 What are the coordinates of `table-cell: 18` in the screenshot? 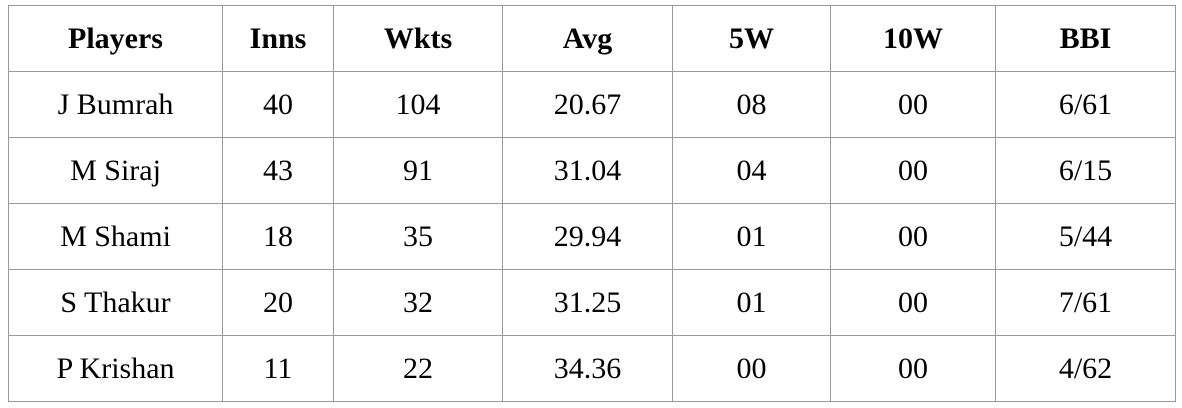 It's located at (278, 236).